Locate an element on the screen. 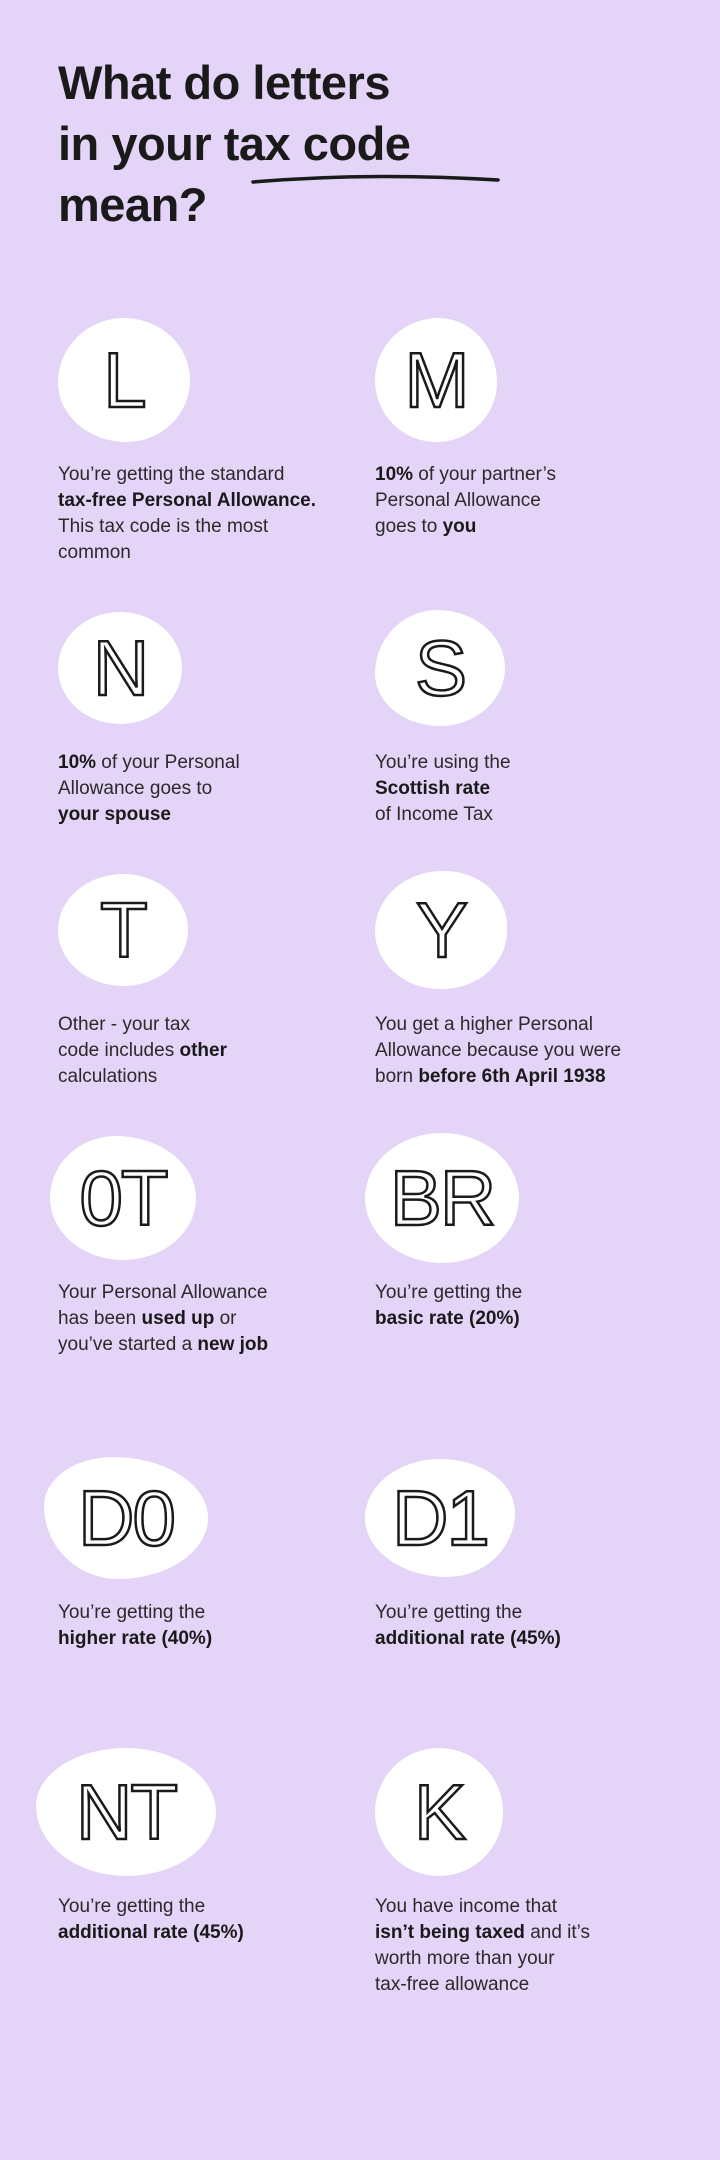  code-badge: BR is located at coordinates (442, 1198).